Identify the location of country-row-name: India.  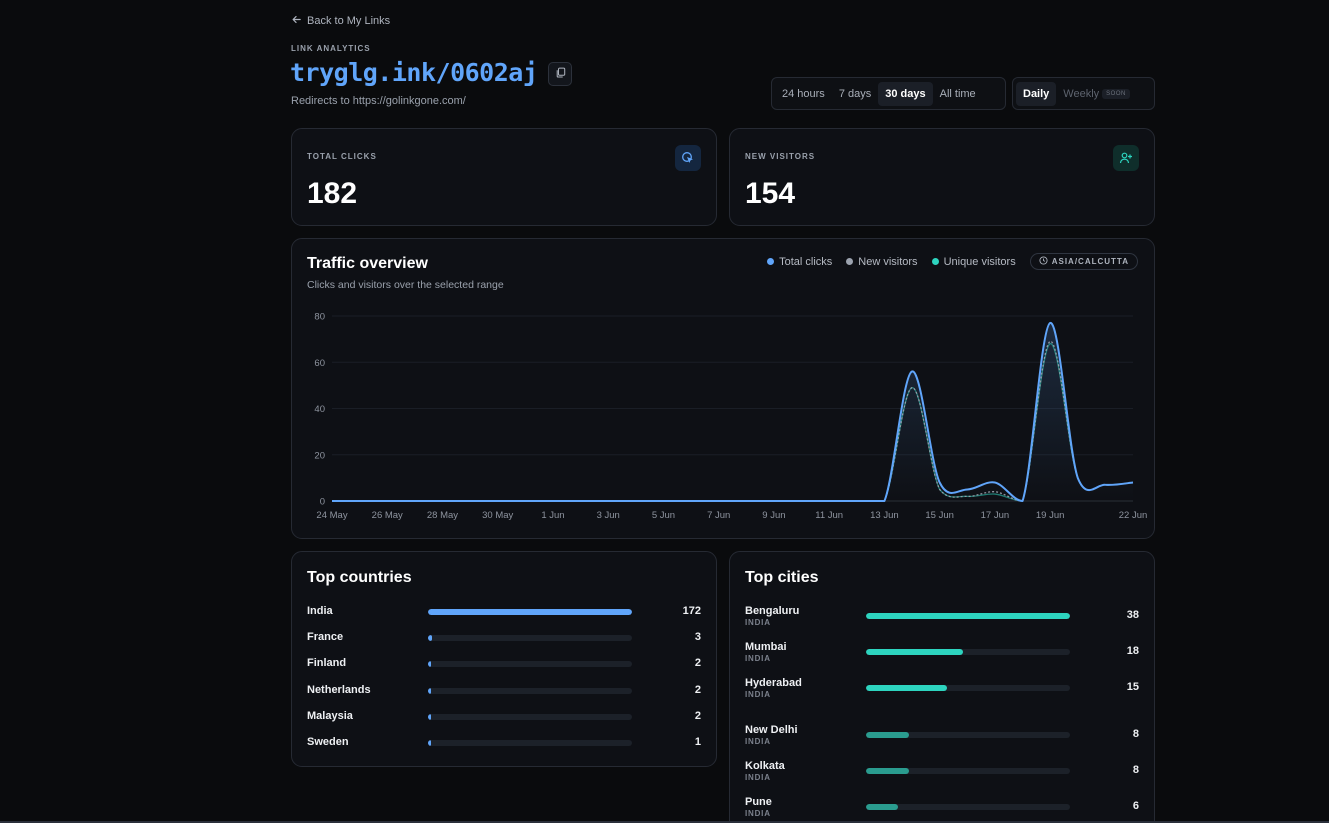
(320, 611).